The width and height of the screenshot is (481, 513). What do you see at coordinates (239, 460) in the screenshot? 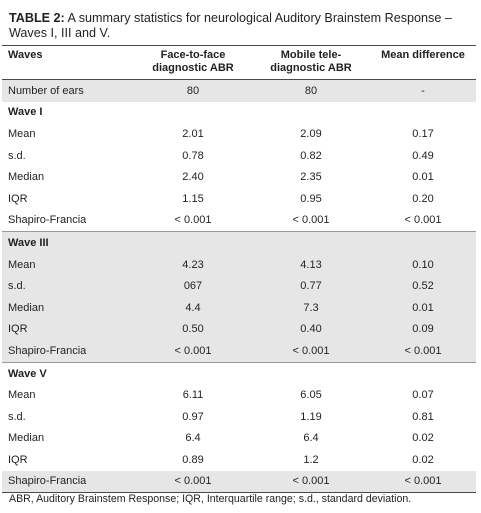
I see `table-row: IQR 0.89 1.2 0.02` at bounding box center [239, 460].